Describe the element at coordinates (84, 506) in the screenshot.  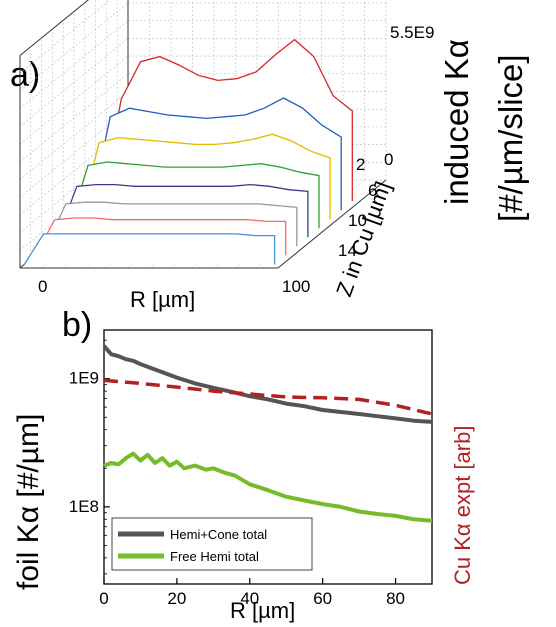
I see `y-tick-label: 1E8` at that location.